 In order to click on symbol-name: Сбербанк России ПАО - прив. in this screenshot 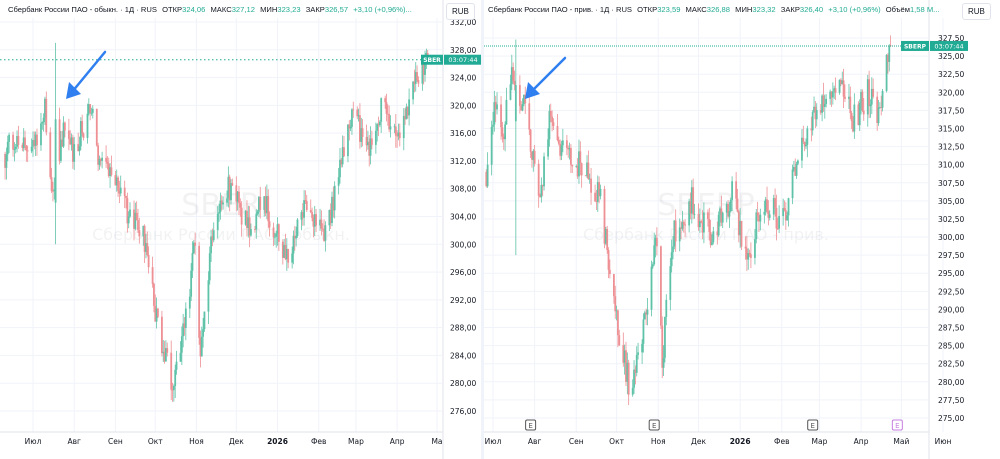, I will do `click(541, 9)`.